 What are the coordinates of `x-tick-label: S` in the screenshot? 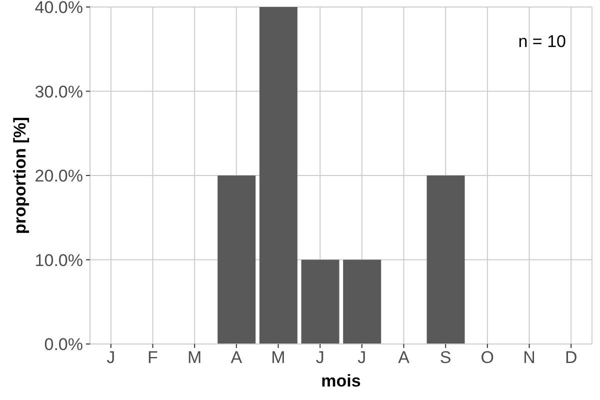 It's located at (446, 358).